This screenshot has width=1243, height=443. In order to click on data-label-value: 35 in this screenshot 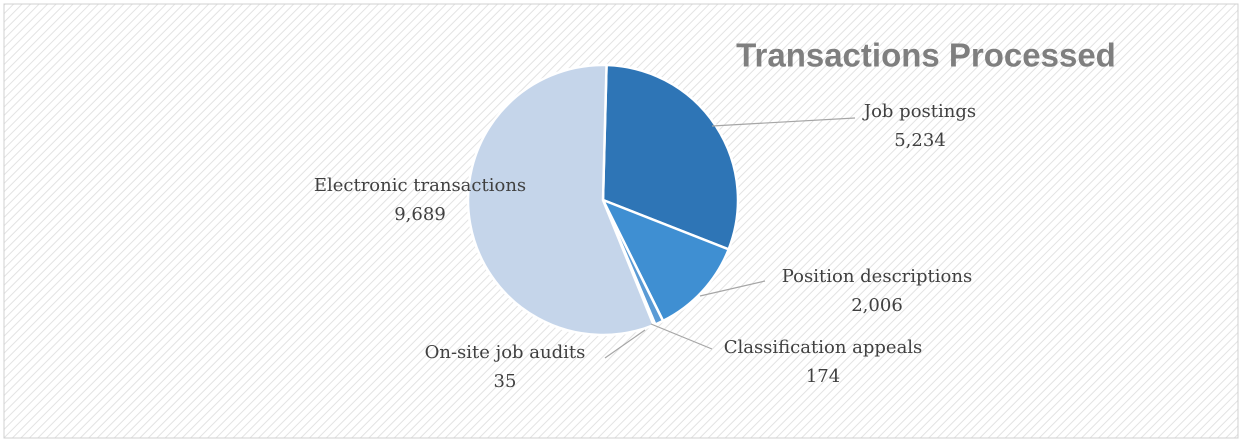, I will do `click(505, 381)`.